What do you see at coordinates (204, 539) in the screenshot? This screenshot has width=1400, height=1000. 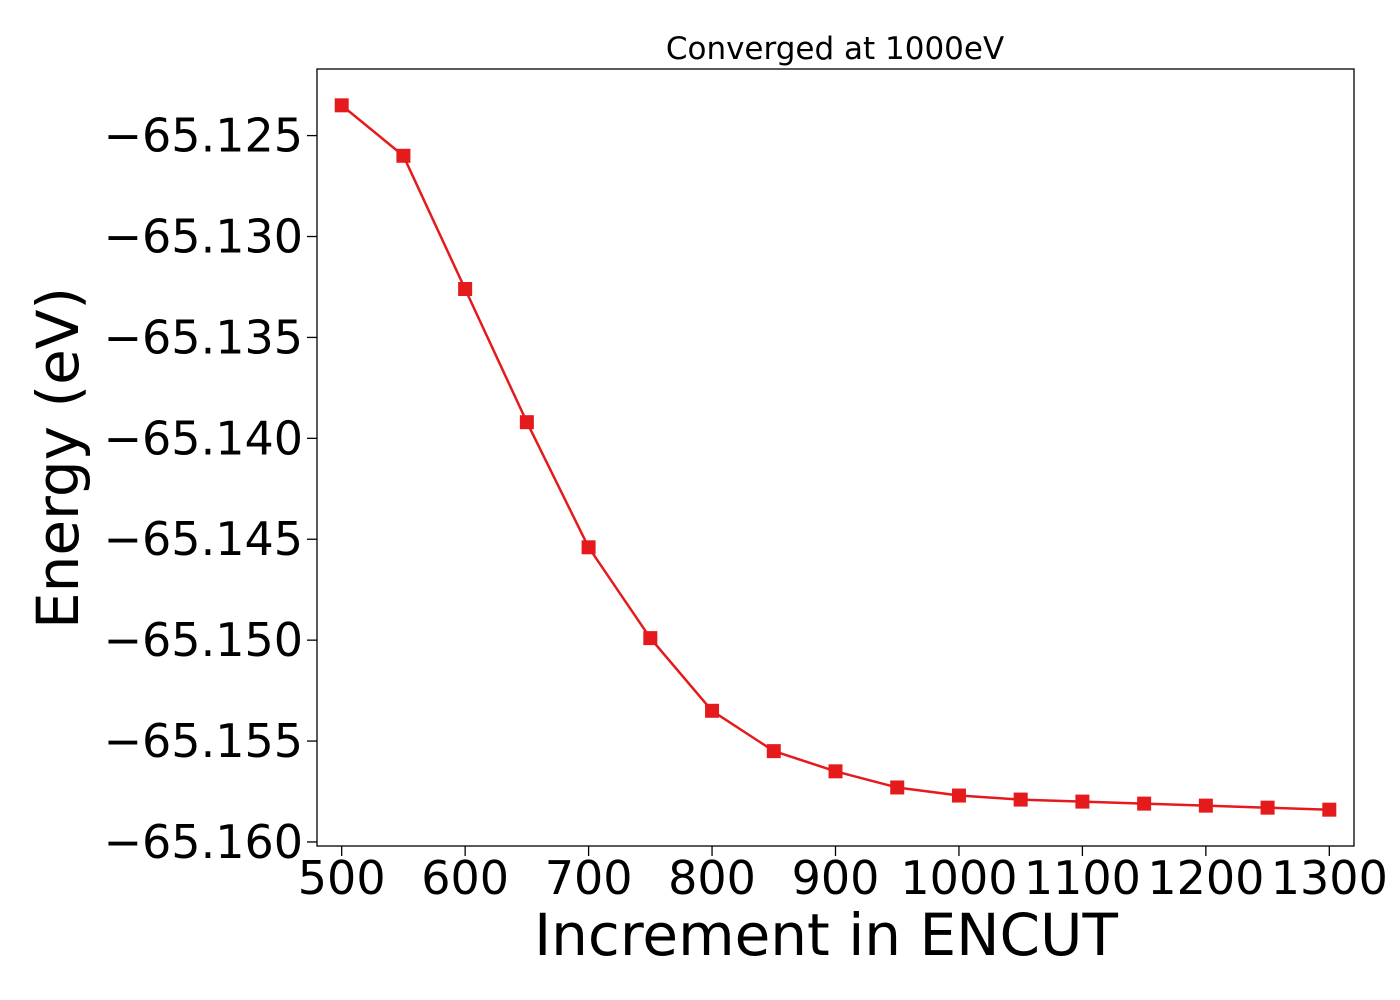 I see `y-tick-label: −65.145` at bounding box center [204, 539].